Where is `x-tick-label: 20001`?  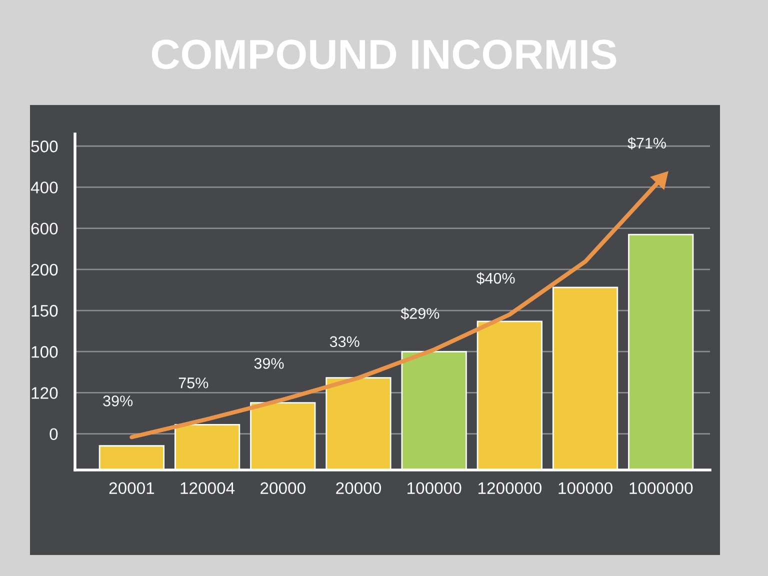
x-tick-label: 20001 is located at coordinates (131, 488).